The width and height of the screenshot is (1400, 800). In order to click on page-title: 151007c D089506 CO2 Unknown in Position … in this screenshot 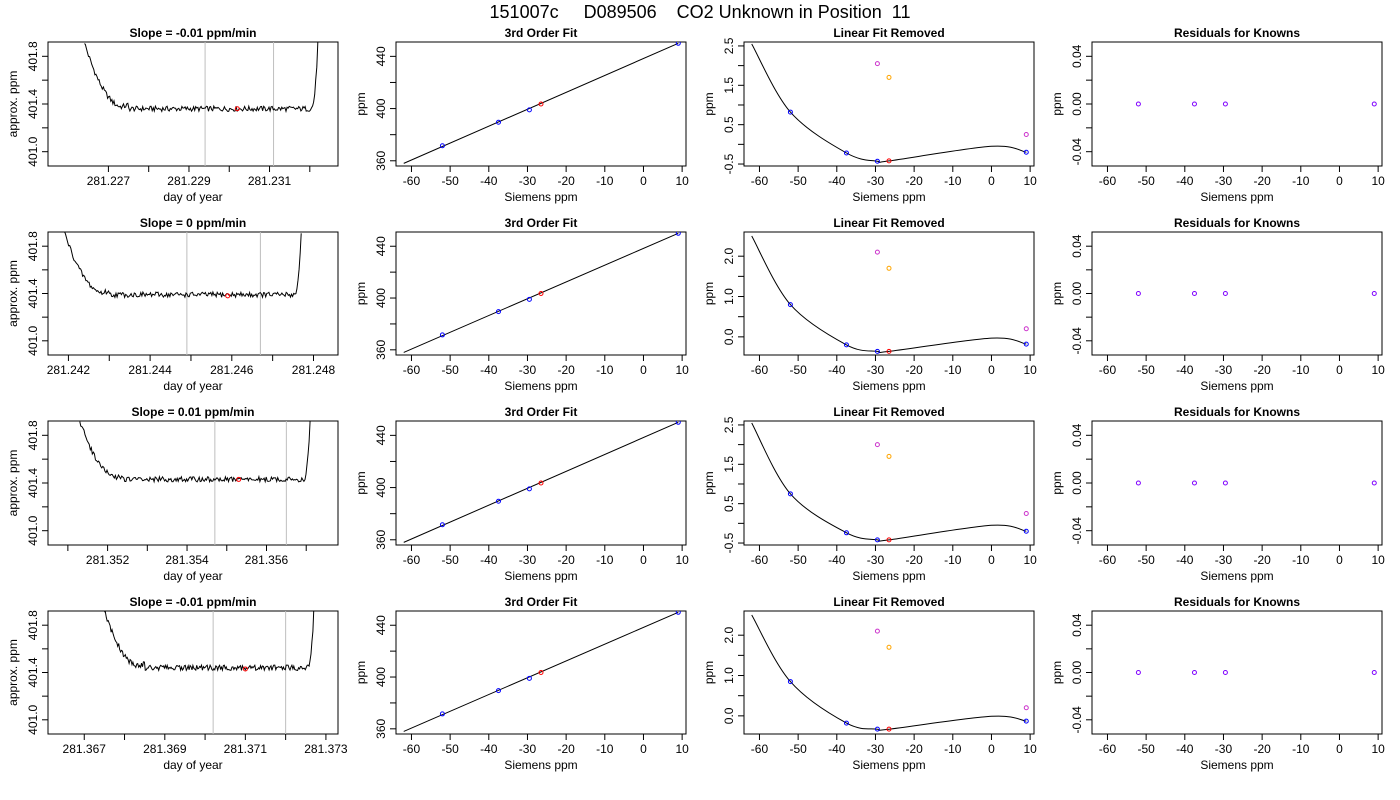, I will do `click(700, 12)`.